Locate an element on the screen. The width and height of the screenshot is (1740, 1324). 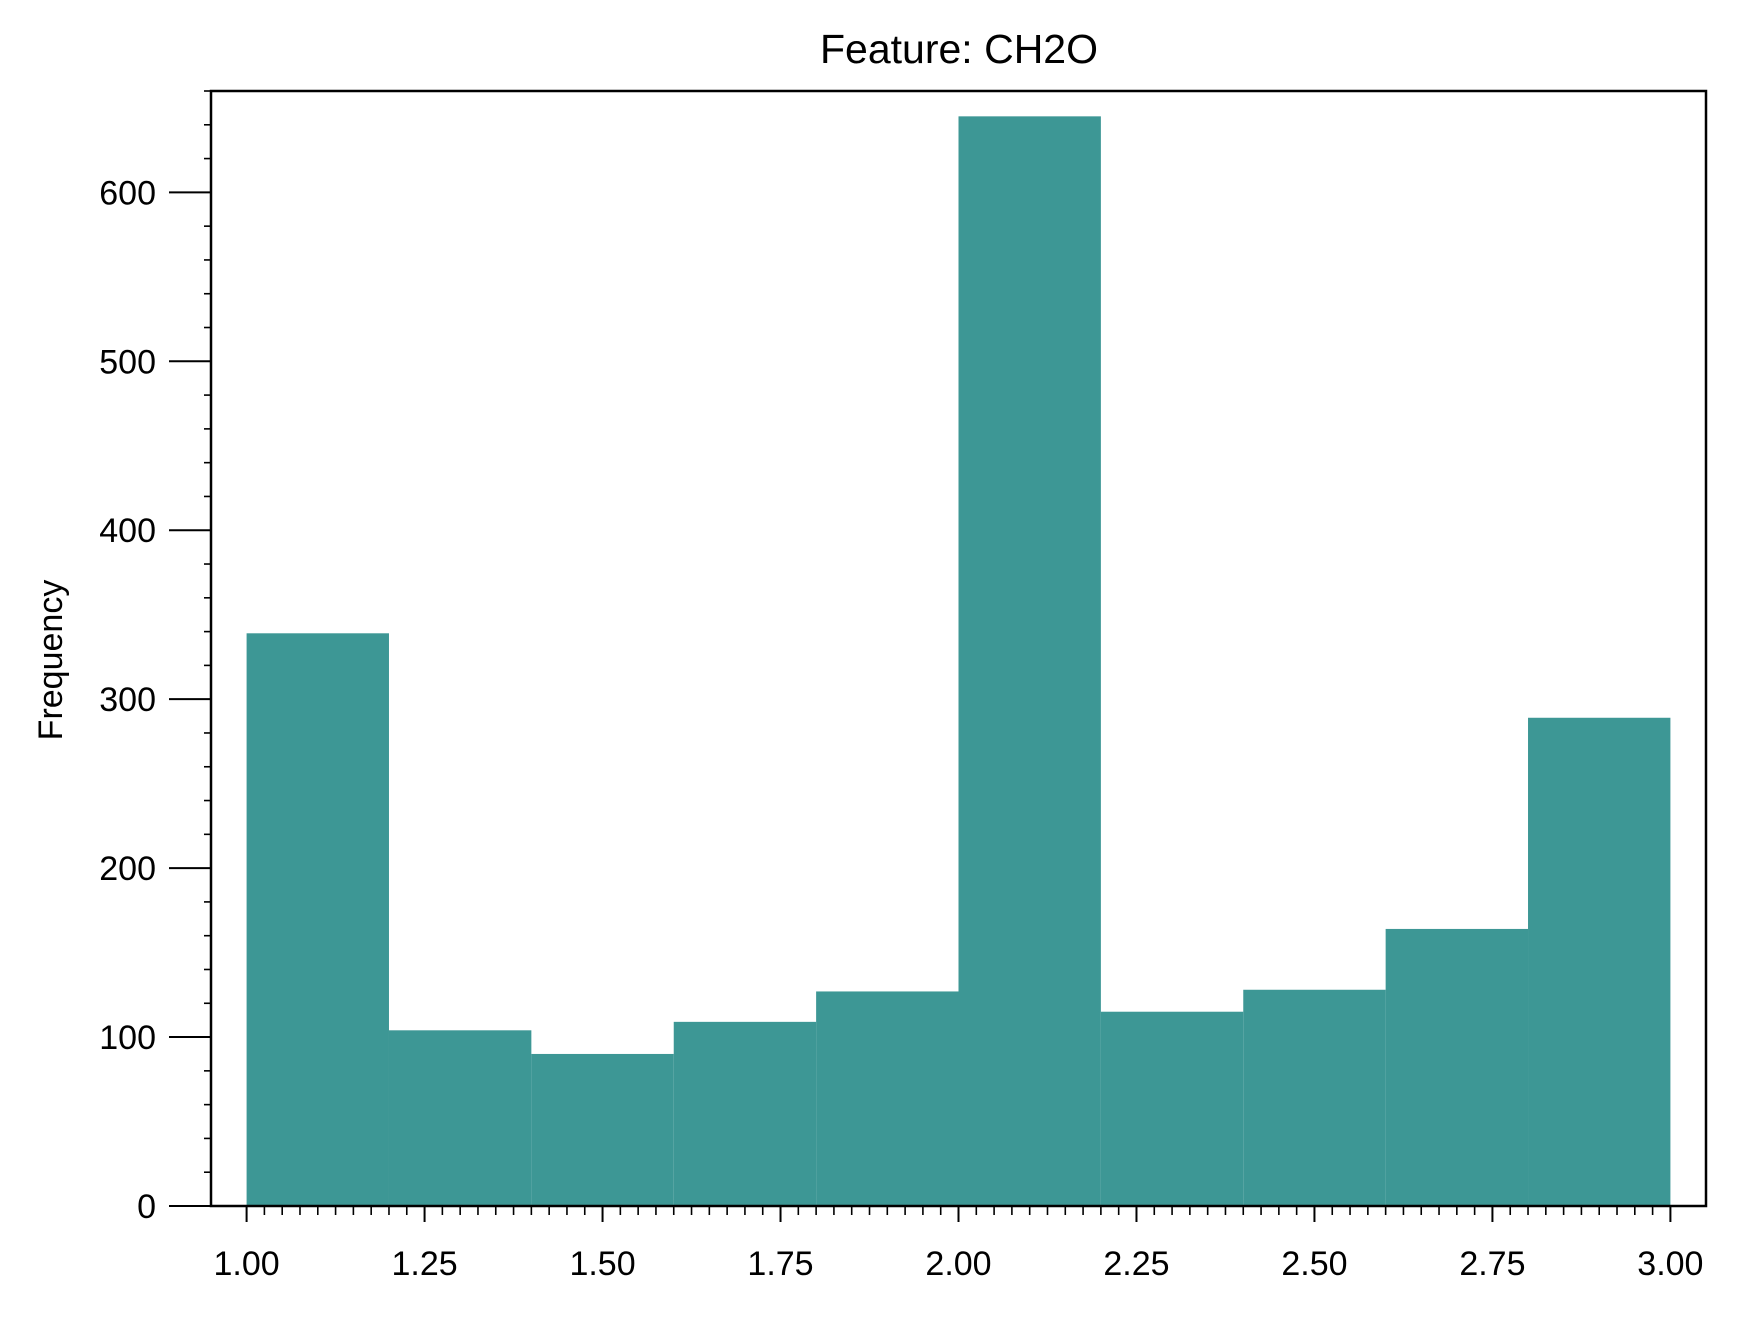
y-tick-label: 200 is located at coordinates (127, 869).